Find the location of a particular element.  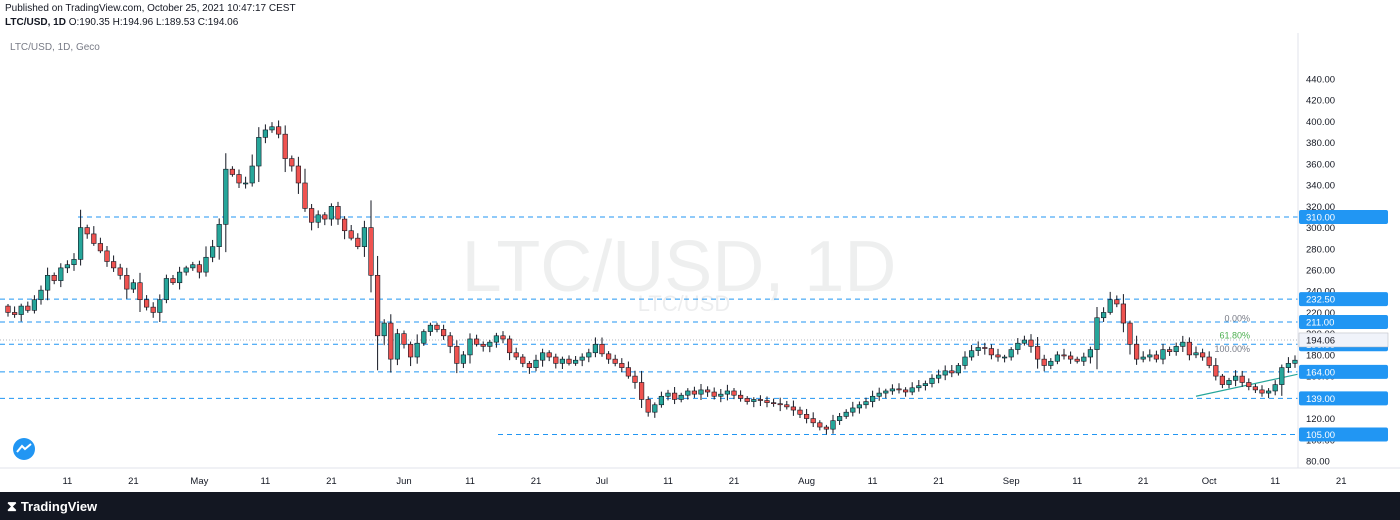

level-price-label: 164.00 is located at coordinates (1320, 372).